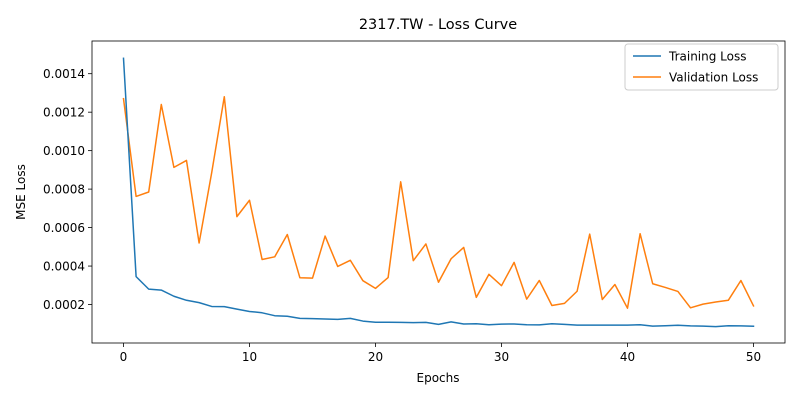 The image size is (800, 400). I want to click on x-tick-label: 40, so click(627, 357).